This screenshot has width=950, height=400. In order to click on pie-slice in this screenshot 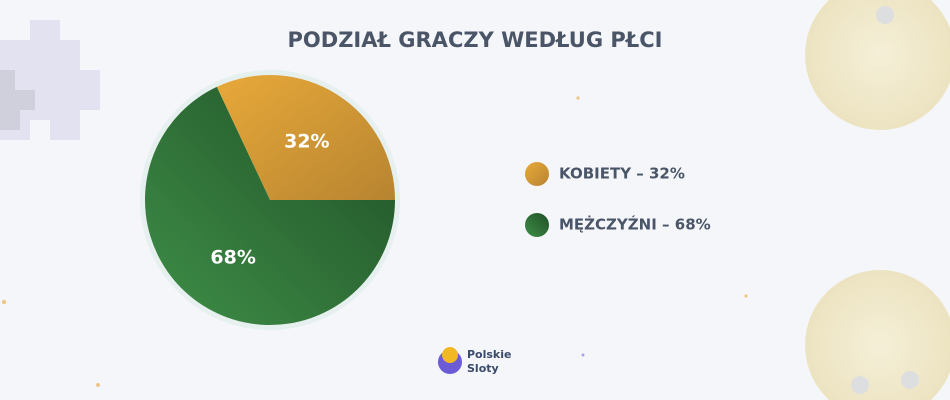, I will do `click(305, 137)`.